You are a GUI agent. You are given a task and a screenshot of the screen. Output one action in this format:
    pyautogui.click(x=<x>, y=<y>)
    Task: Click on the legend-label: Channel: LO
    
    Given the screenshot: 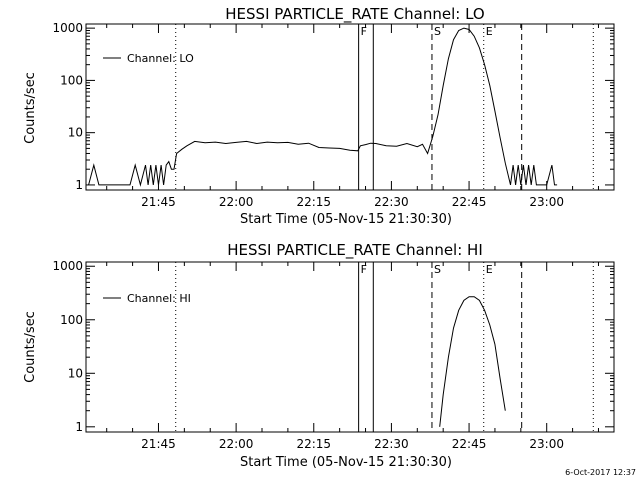 What is the action you would take?
    pyautogui.click(x=160, y=58)
    